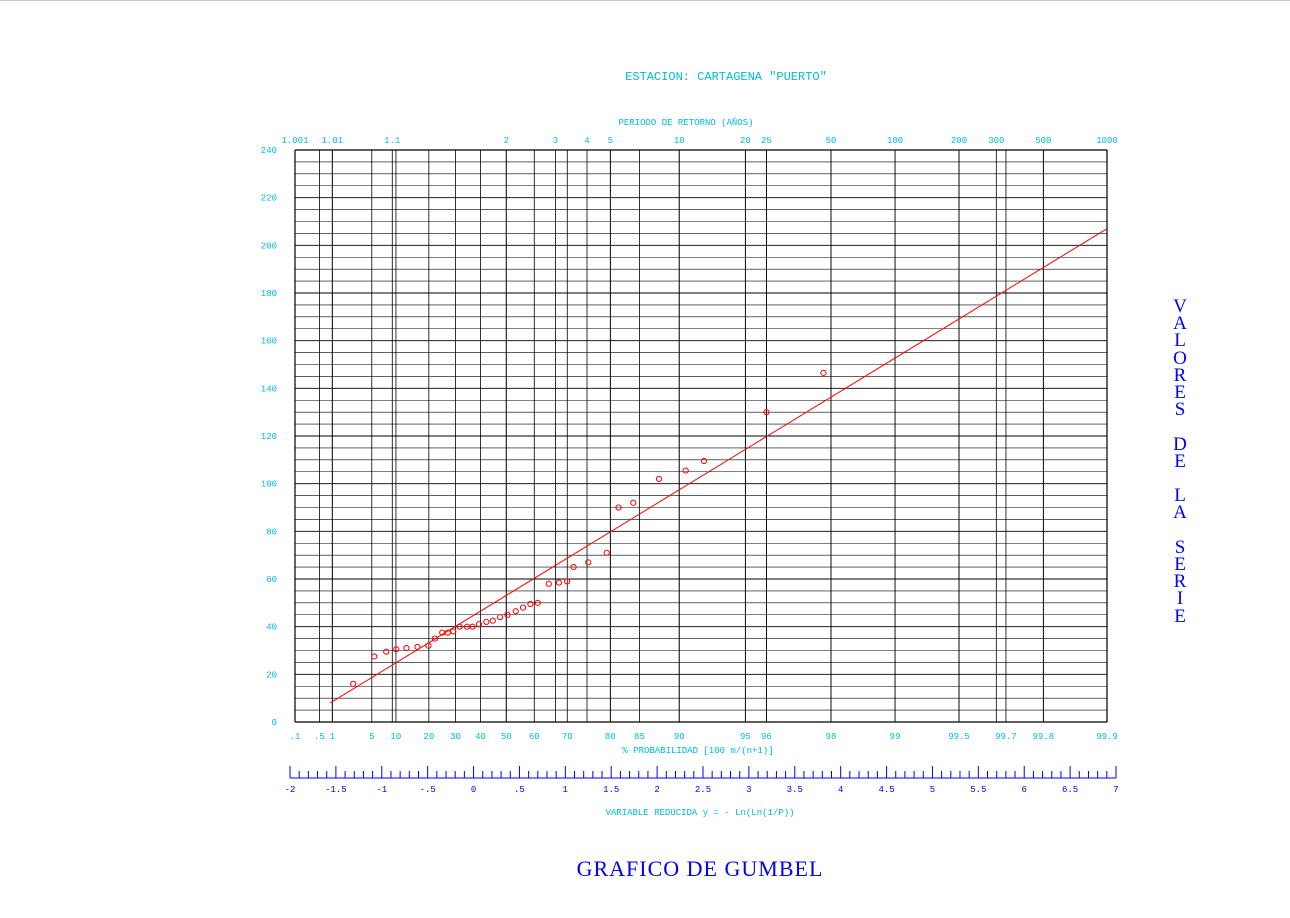  What do you see at coordinates (697, 751) in the screenshot?
I see `bottom-axis-label: % PROBABILIDAD [100 m/(n+1)]` at bounding box center [697, 751].